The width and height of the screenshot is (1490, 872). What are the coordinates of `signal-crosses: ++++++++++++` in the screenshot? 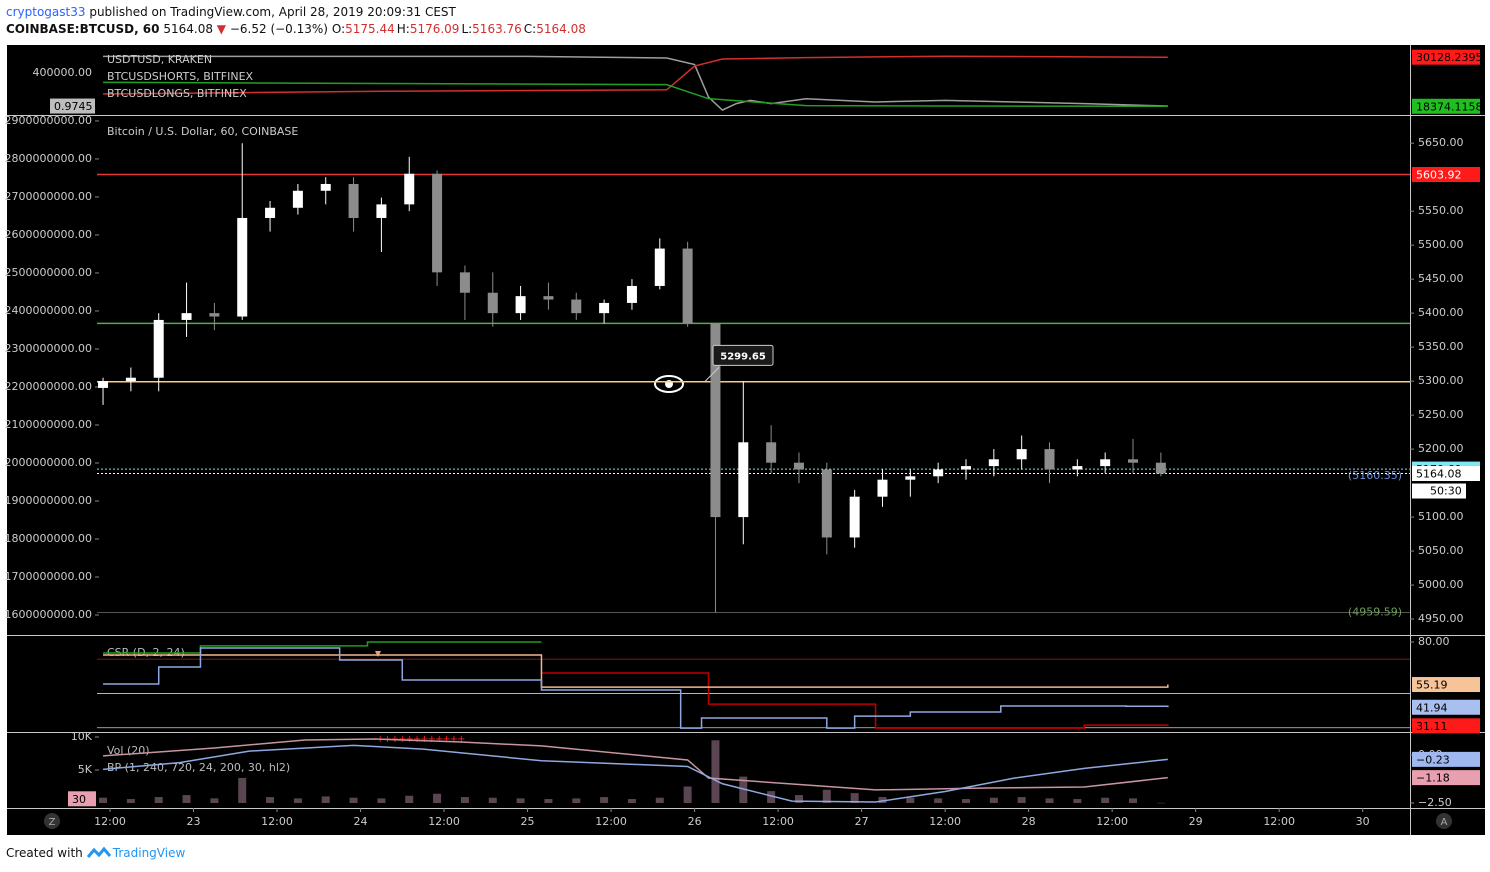 It's located at (420, 739).